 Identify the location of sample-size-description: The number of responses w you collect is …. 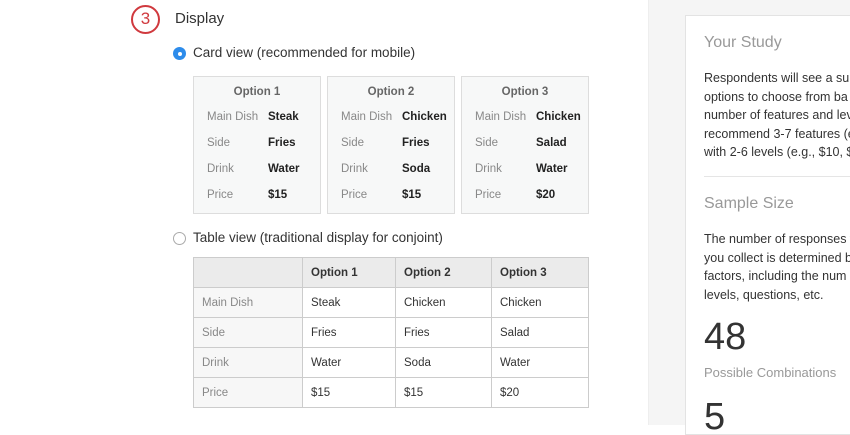
(777, 267).